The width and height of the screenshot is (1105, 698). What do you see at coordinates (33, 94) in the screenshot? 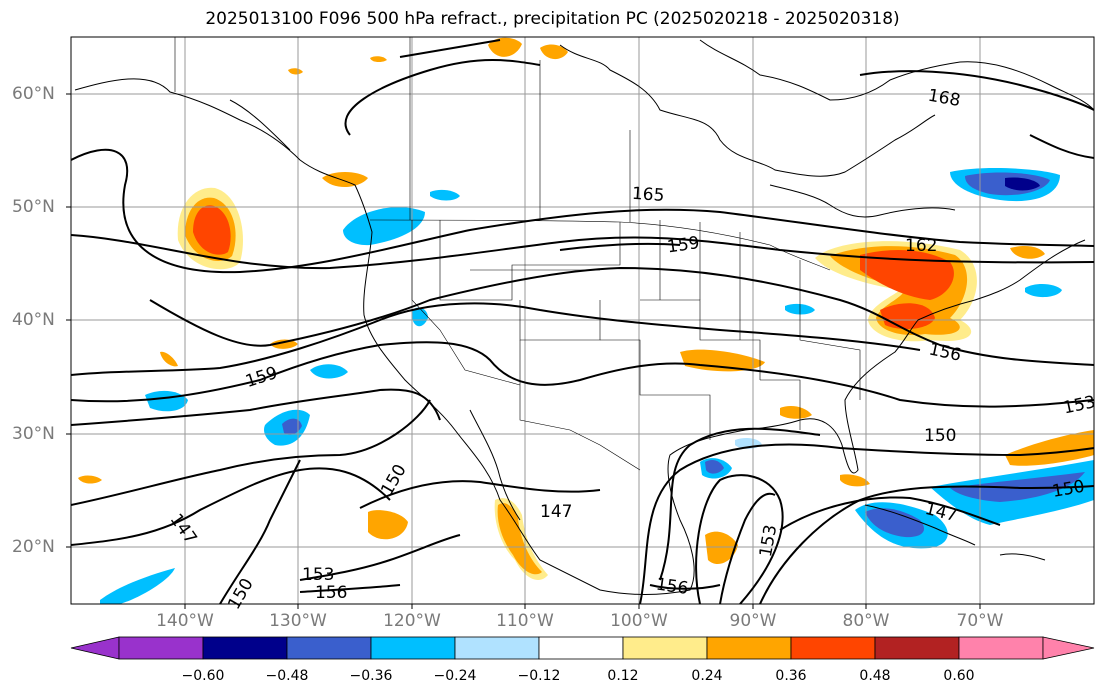
I see `lat-label: 60°N` at bounding box center [33, 94].